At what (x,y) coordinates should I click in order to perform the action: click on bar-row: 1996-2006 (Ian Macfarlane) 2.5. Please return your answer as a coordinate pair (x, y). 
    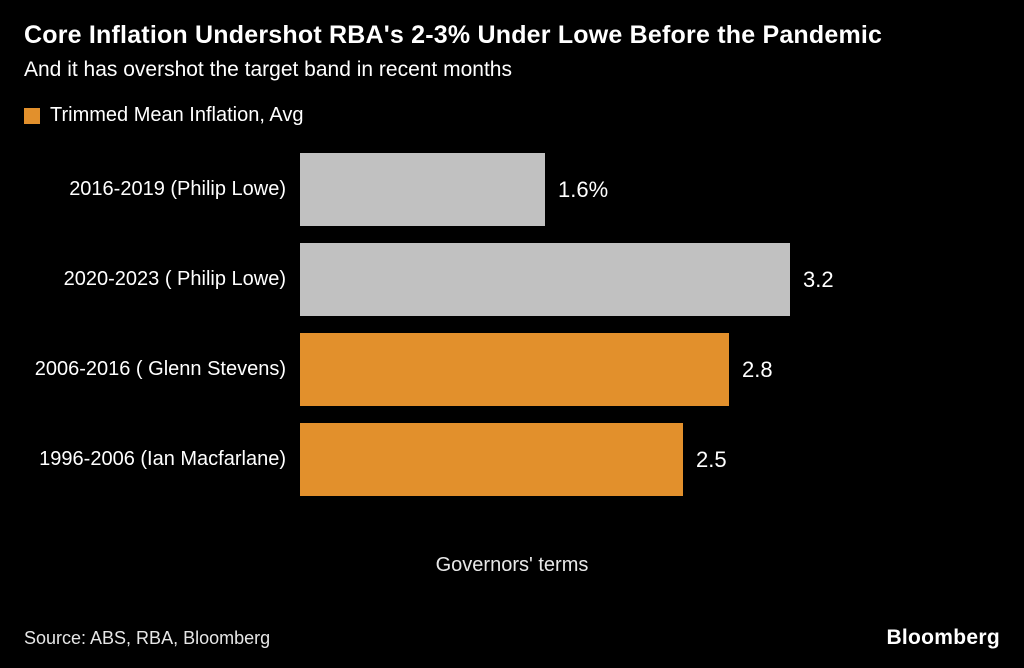
    Looking at the image, I should click on (512, 459).